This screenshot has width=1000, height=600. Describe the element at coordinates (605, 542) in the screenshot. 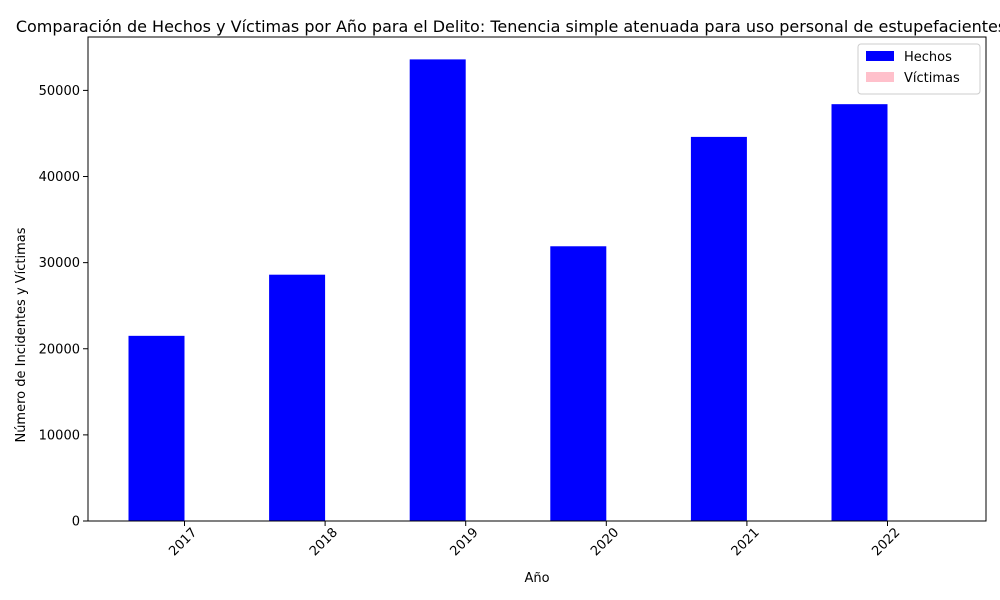

I see `x-tick-label: 2020` at that location.